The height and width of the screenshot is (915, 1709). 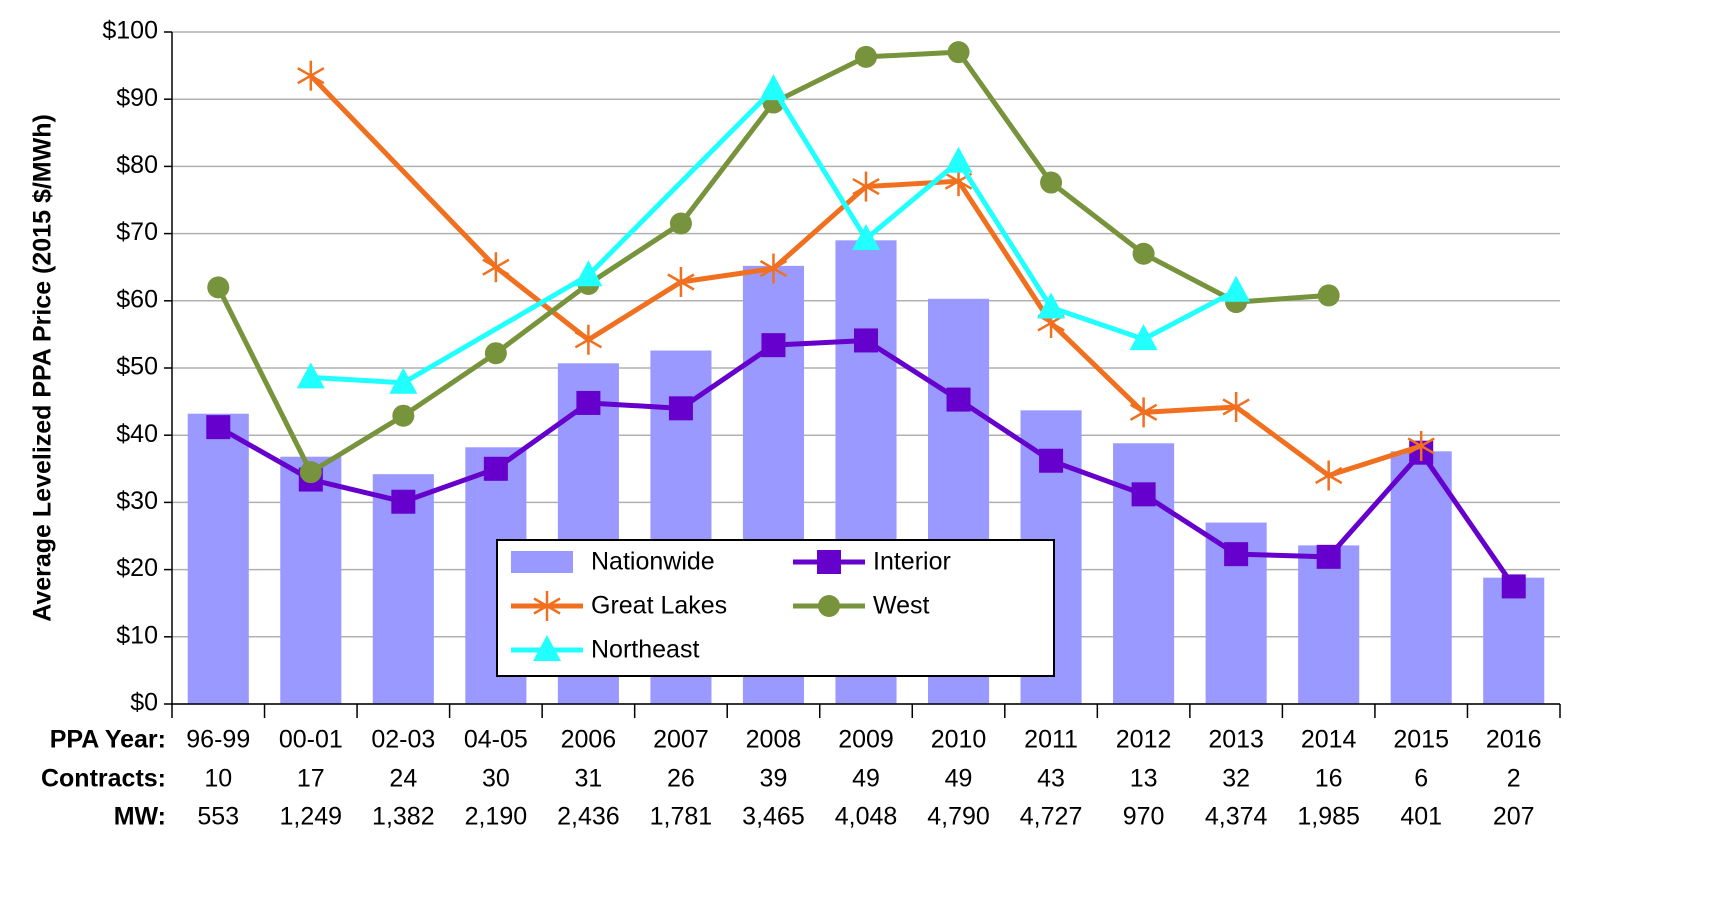 I want to click on x-tick-label: 2007, so click(x=681, y=740).